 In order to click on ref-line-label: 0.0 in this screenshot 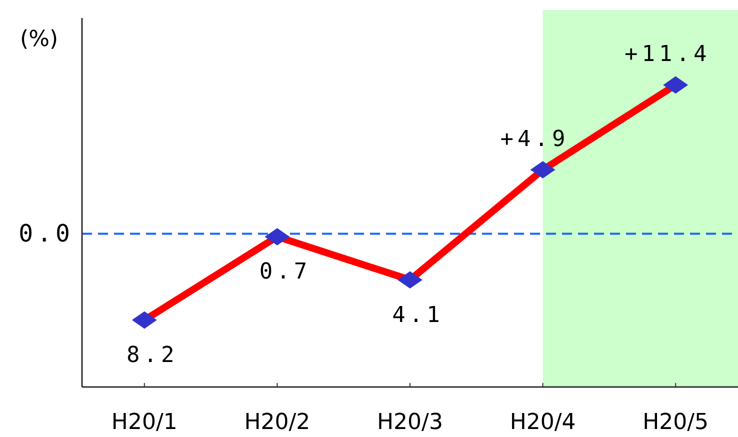, I will do `click(46, 234)`.